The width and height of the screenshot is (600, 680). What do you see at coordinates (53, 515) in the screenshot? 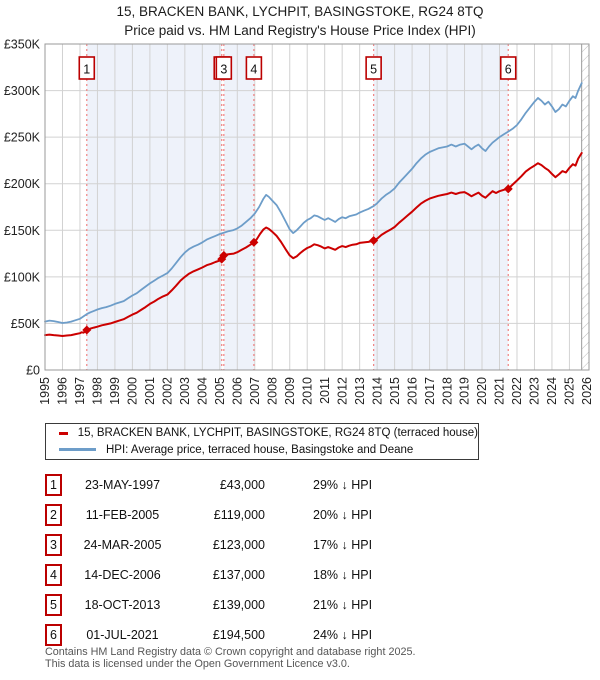
I see `sale-number-badge: 2` at bounding box center [53, 515].